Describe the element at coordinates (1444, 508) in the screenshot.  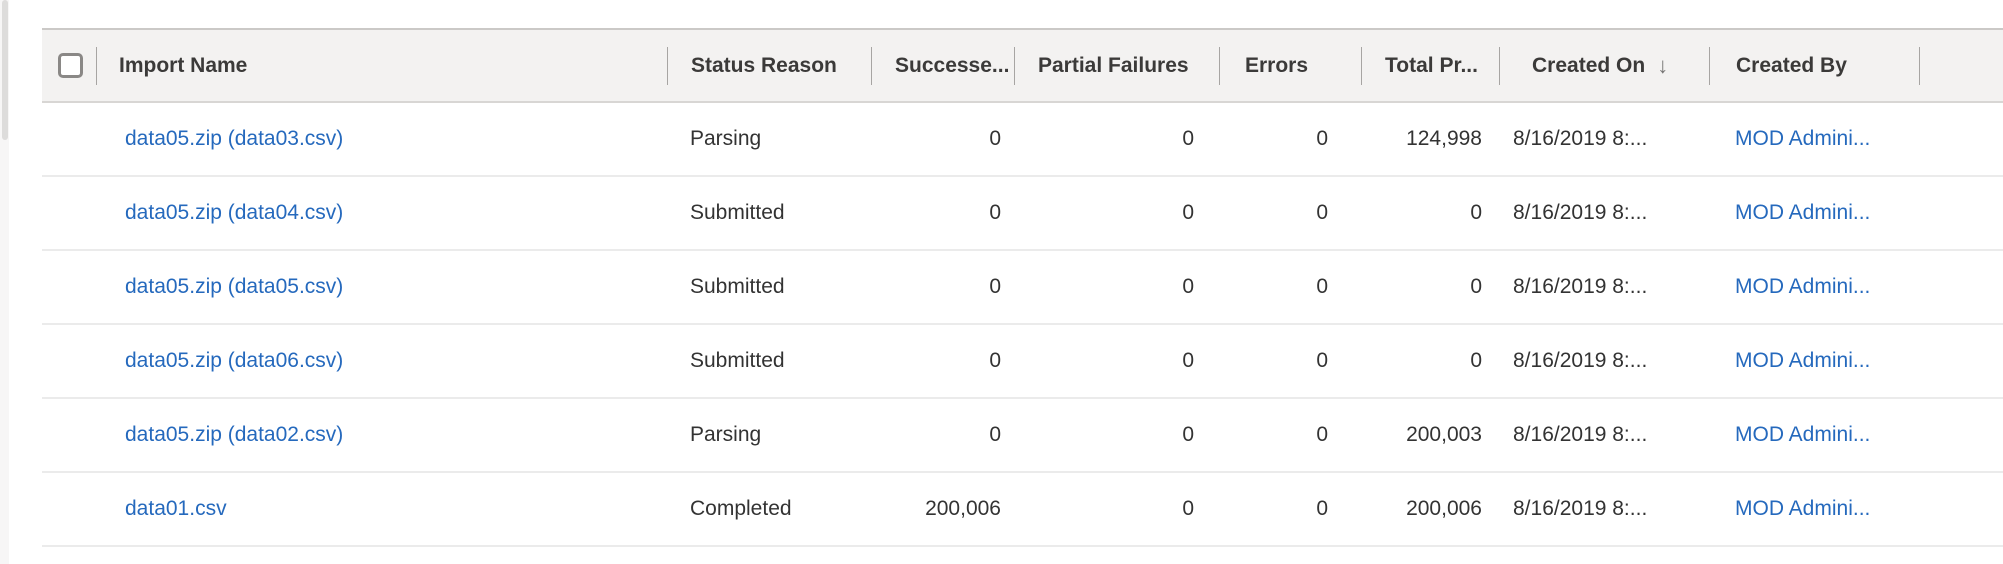
I see `total-processed-cell: 200,006` at that location.